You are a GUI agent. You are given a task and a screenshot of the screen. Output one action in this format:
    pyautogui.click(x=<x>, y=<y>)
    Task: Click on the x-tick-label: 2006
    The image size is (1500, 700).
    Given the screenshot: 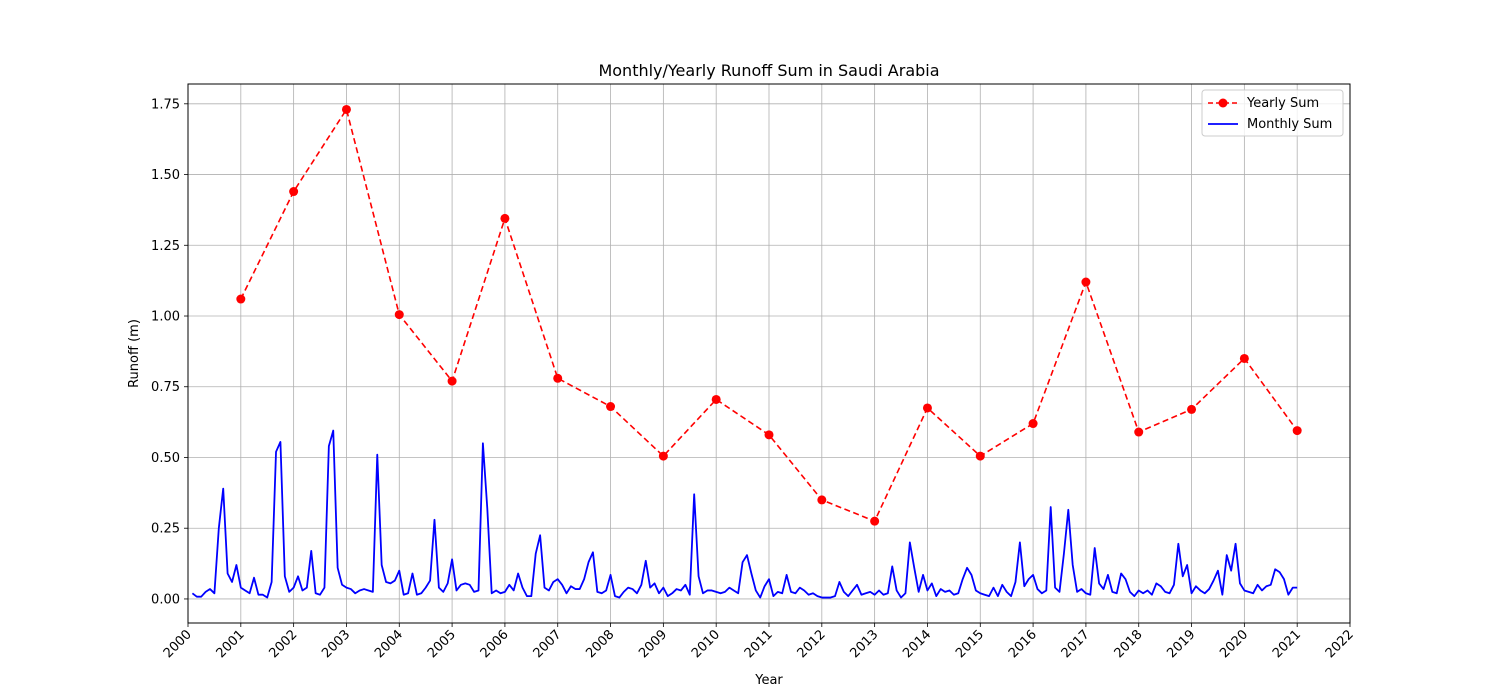 What is the action you would take?
    pyautogui.click(x=495, y=644)
    